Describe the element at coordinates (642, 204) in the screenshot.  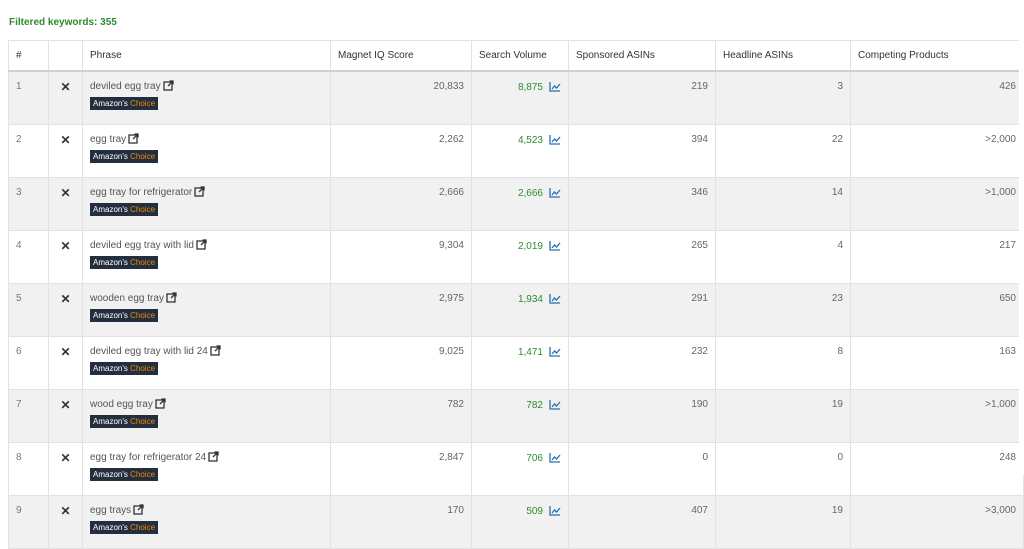
I see `sponsored-asins: 346` at that location.